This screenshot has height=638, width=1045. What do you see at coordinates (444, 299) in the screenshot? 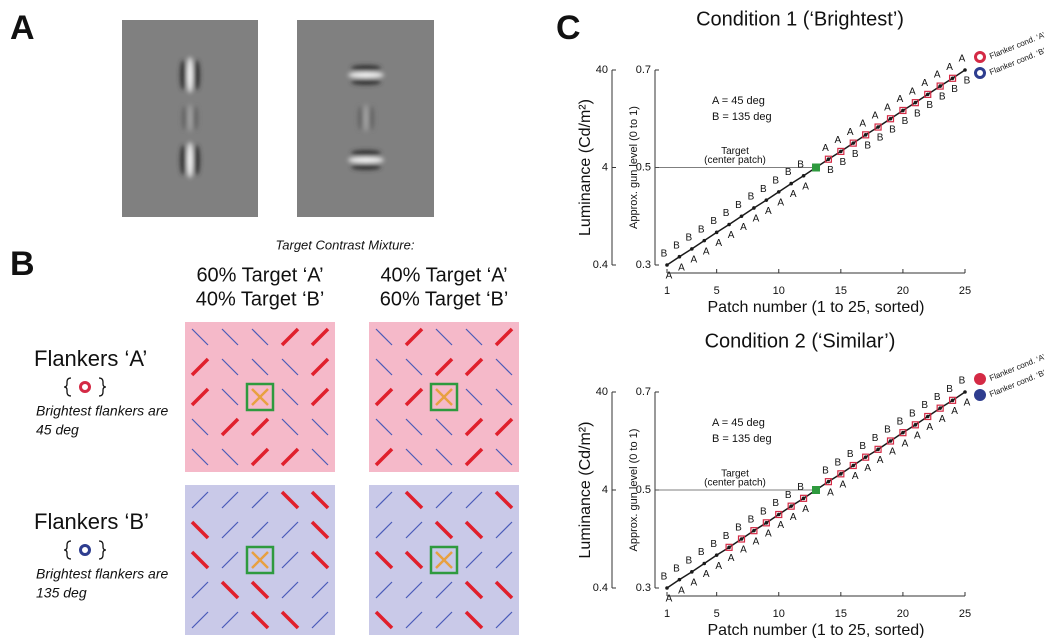
I see `column-header: 60% Target ‘B’` at bounding box center [444, 299].